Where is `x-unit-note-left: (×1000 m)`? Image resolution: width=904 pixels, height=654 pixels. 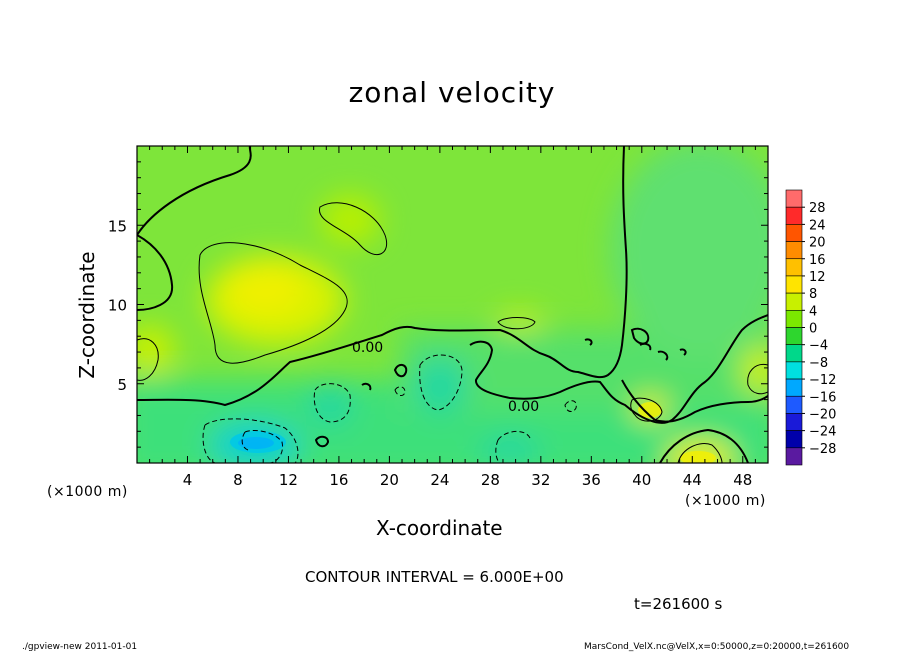
x-unit-note-left: (×1000 m) is located at coordinates (87, 492).